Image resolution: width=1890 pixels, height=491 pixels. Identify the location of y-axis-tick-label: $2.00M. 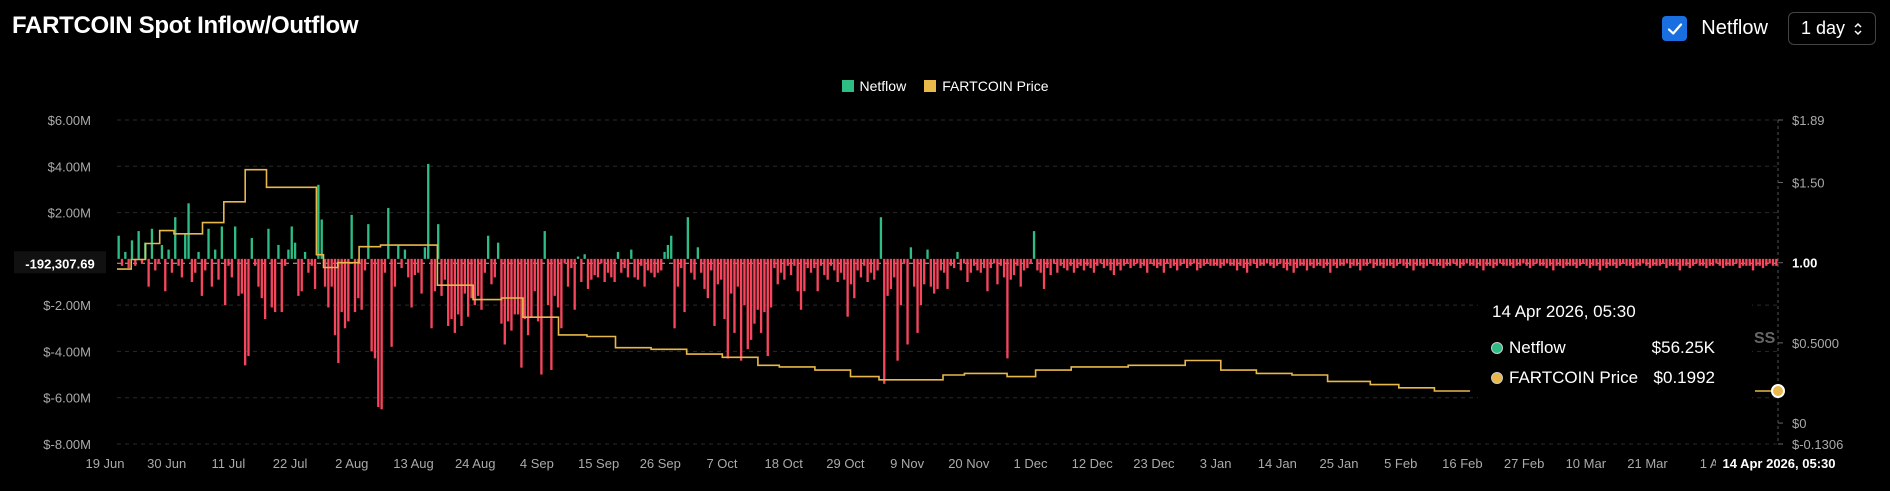
(69, 213).